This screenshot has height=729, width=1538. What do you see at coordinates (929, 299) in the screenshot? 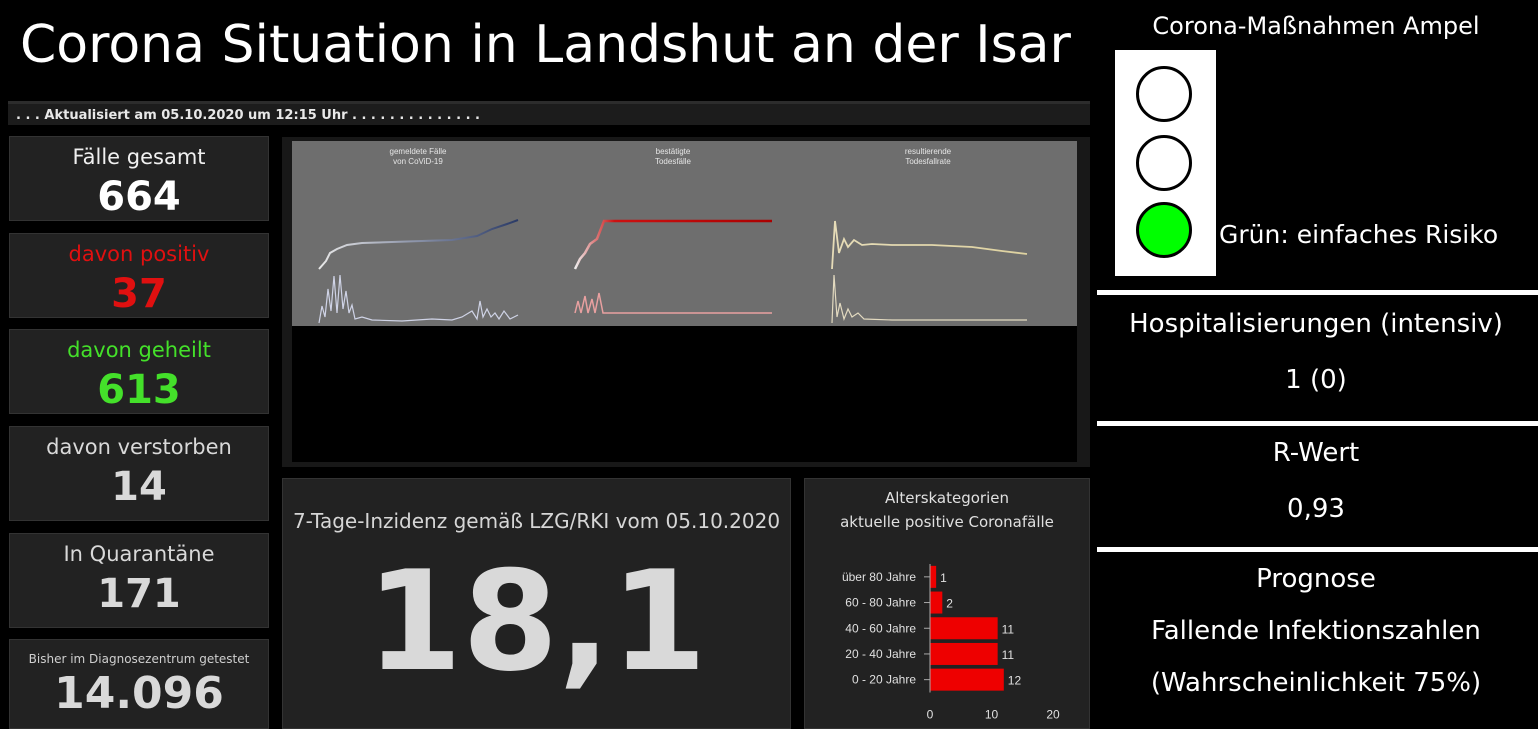
I see `mini-chart-3-spikes` at bounding box center [929, 299].